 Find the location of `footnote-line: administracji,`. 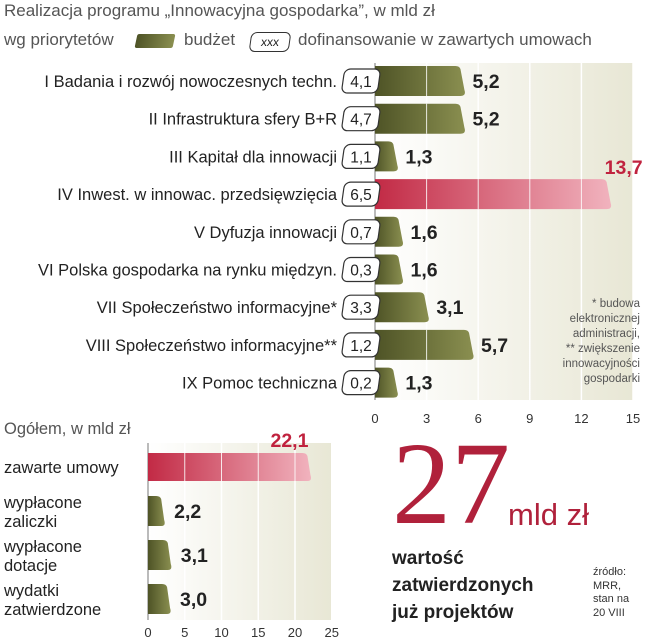

footnote-line: administracji, is located at coordinates (606, 334).